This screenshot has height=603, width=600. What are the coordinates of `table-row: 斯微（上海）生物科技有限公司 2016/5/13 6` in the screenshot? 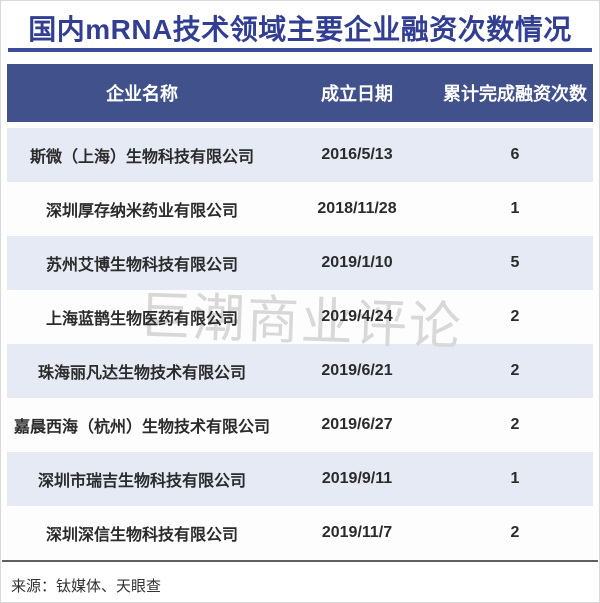 It's located at (300, 155).